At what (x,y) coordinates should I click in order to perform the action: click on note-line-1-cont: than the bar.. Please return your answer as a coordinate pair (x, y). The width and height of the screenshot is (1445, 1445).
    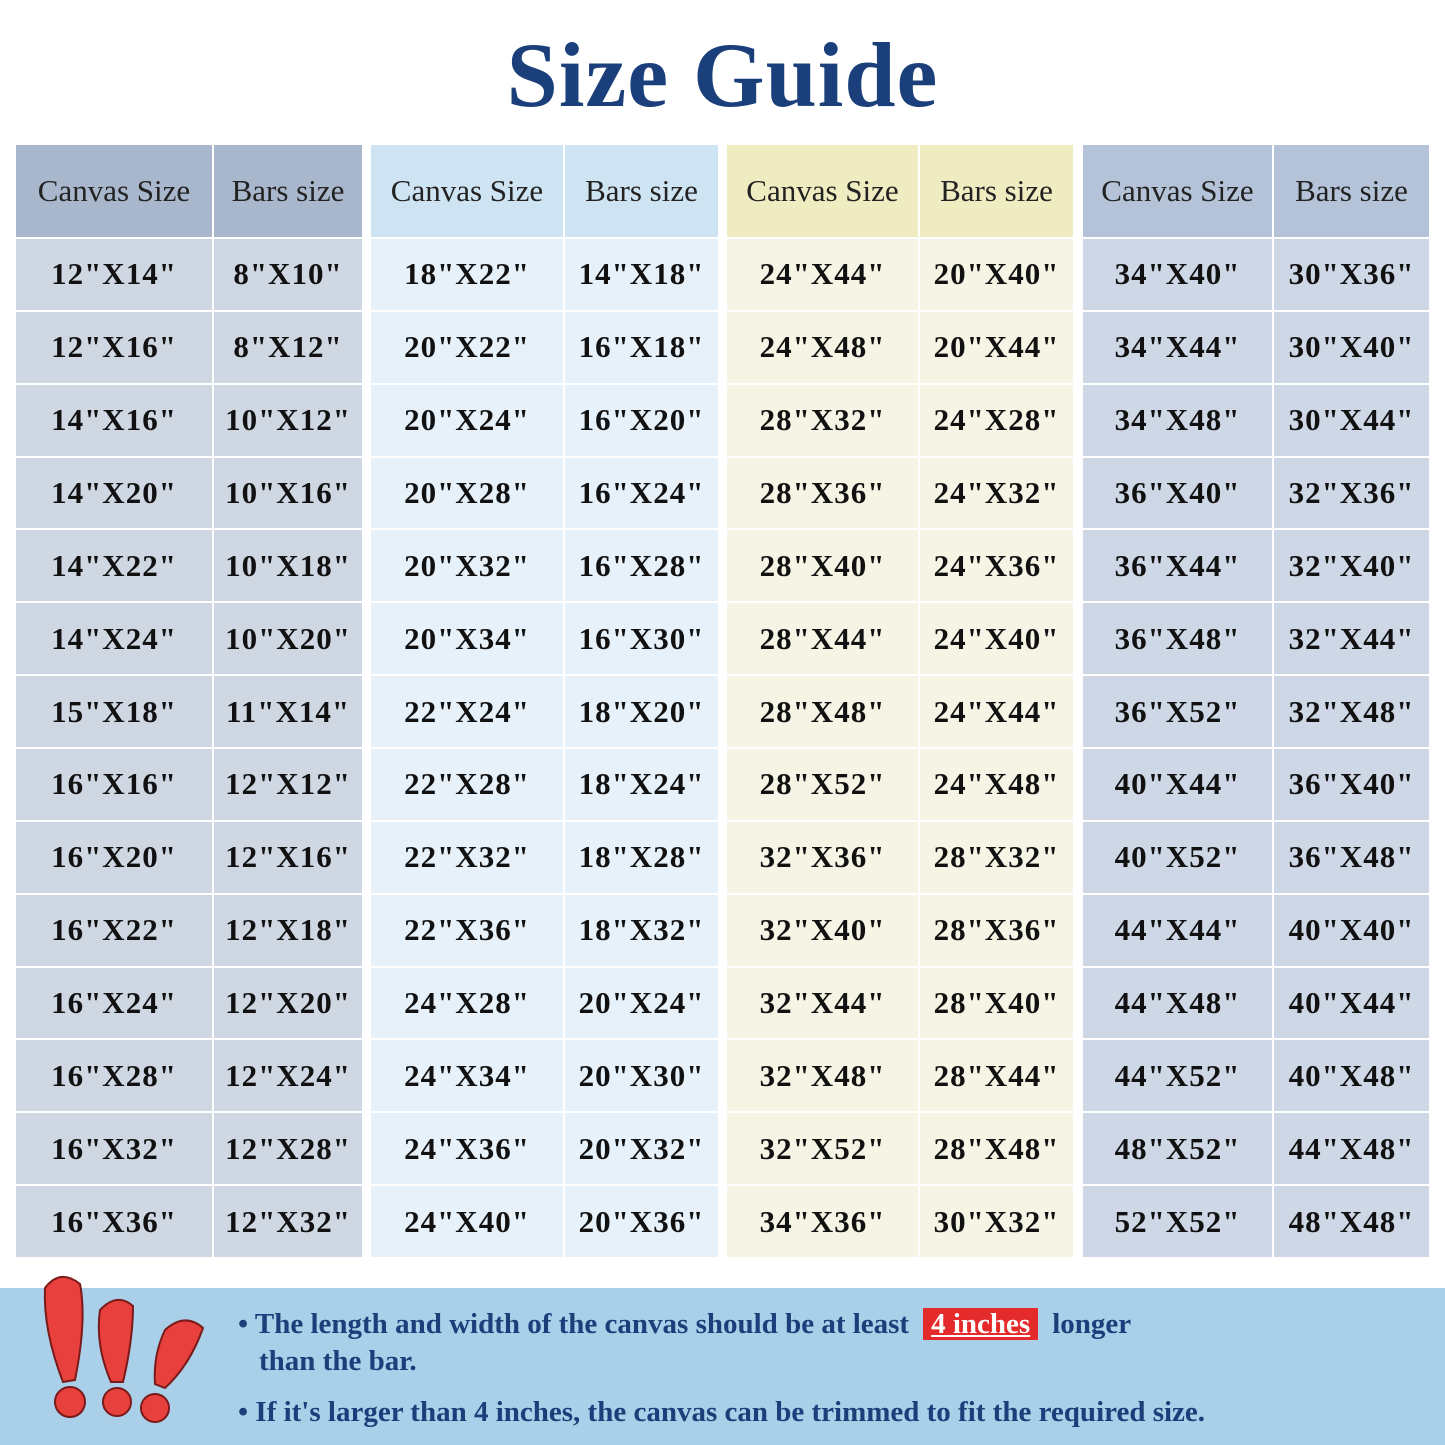
    Looking at the image, I should click on (338, 1361).